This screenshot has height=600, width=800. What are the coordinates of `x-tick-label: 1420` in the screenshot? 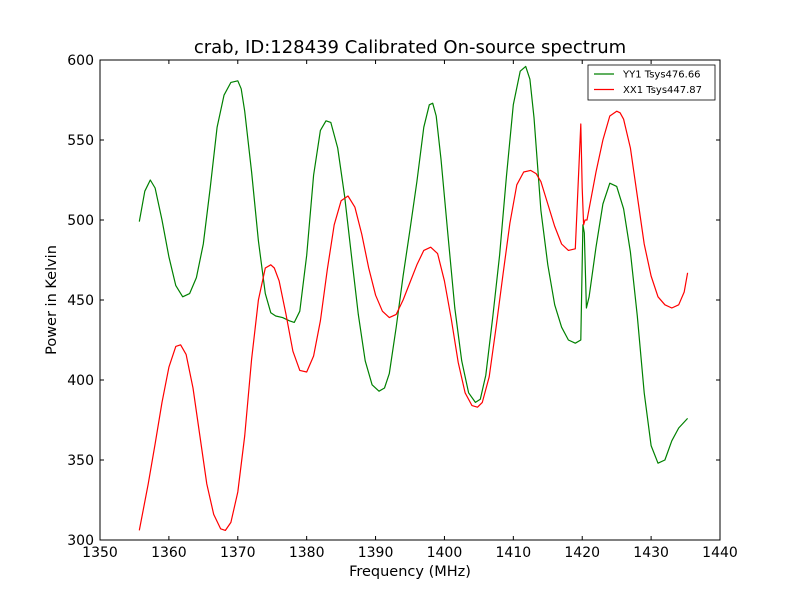 It's located at (582, 553).